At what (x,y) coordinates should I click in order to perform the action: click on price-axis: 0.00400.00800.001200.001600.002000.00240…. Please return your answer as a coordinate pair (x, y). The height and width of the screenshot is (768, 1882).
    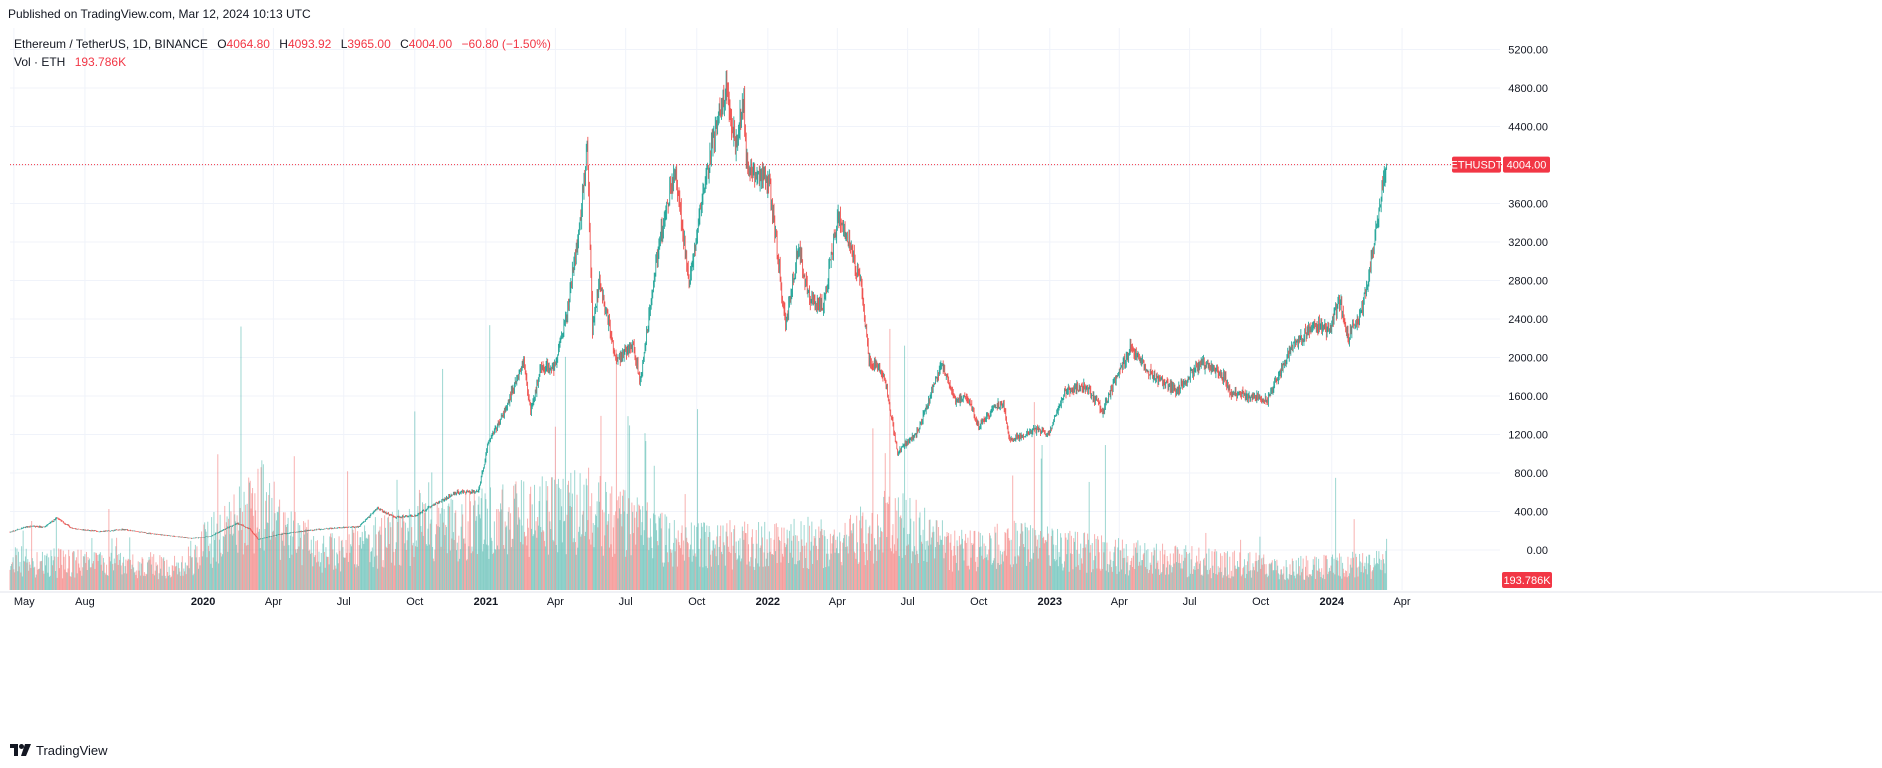
    Looking at the image, I should click on (1501, 317).